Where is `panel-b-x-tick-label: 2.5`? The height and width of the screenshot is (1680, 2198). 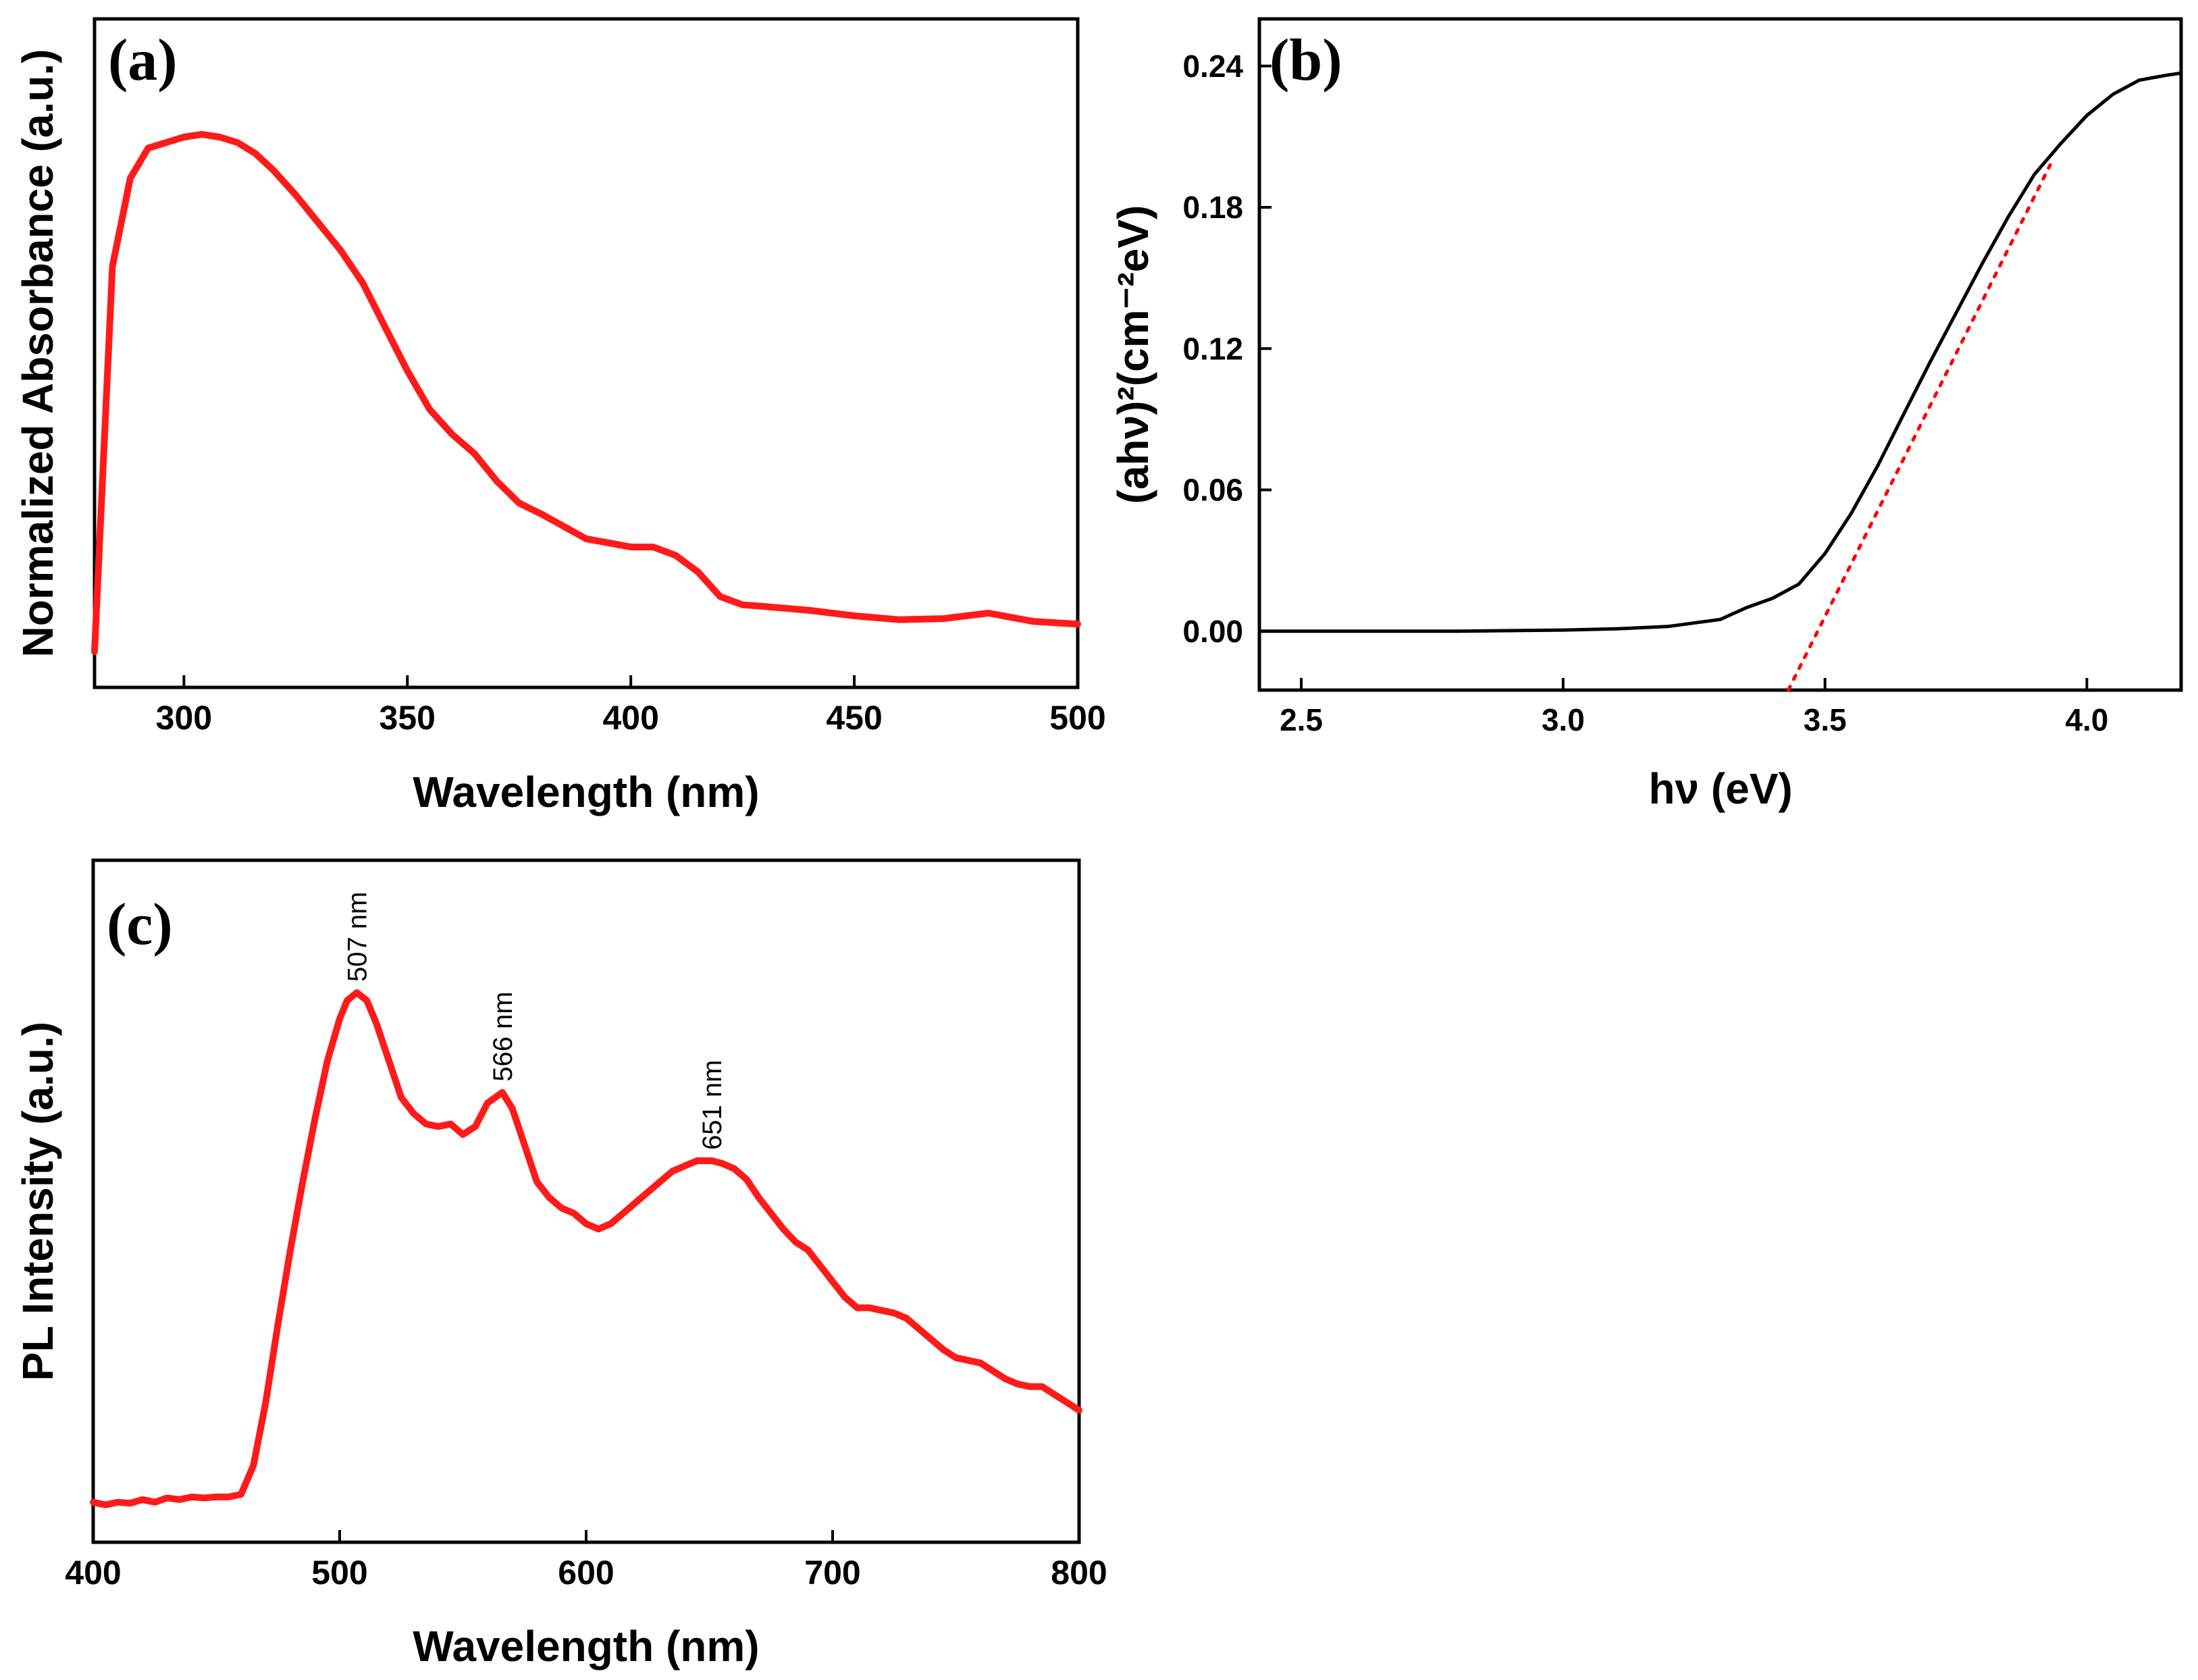
panel-b-x-tick-label: 2.5 is located at coordinates (1301, 719).